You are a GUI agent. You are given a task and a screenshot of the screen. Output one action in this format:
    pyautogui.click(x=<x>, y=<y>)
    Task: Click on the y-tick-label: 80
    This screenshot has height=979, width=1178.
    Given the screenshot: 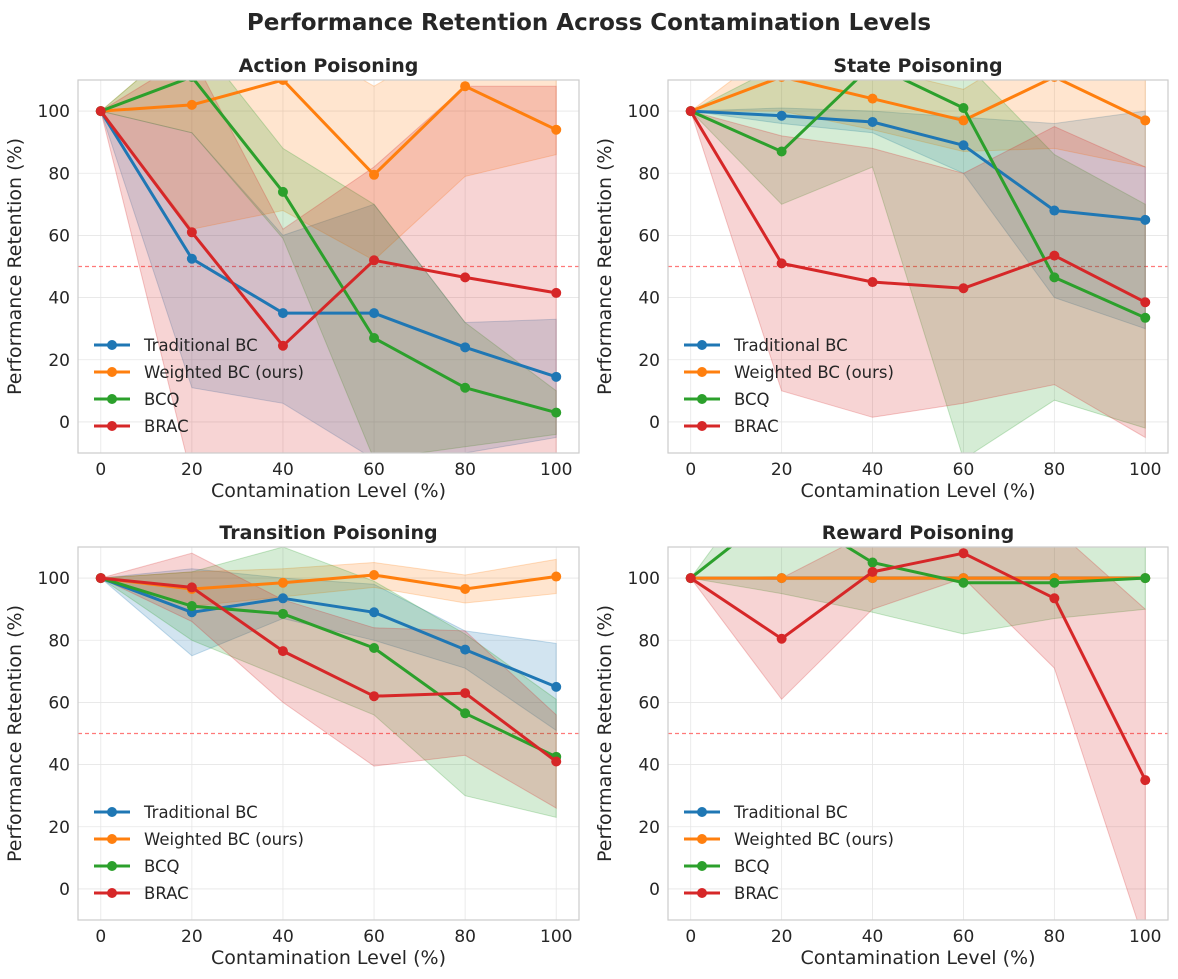 What is the action you would take?
    pyautogui.click(x=59, y=641)
    